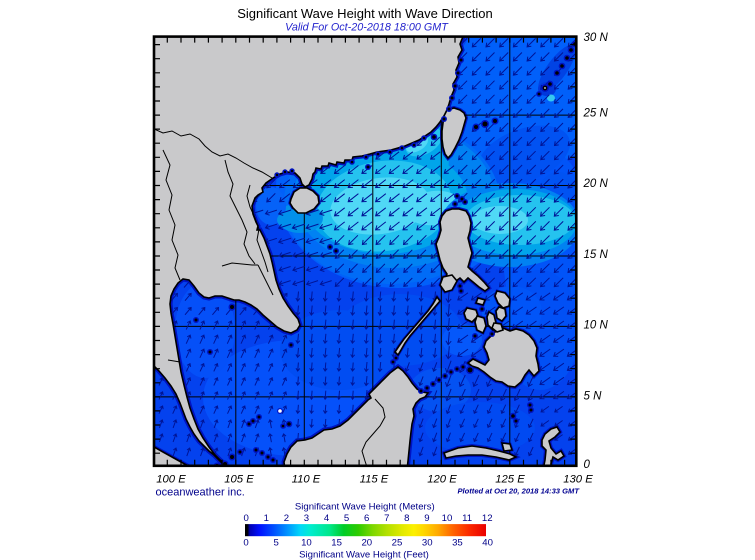 The width and height of the screenshot is (755, 560). Describe the element at coordinates (467, 518) in the screenshot. I see `svg-text: 11` at that location.